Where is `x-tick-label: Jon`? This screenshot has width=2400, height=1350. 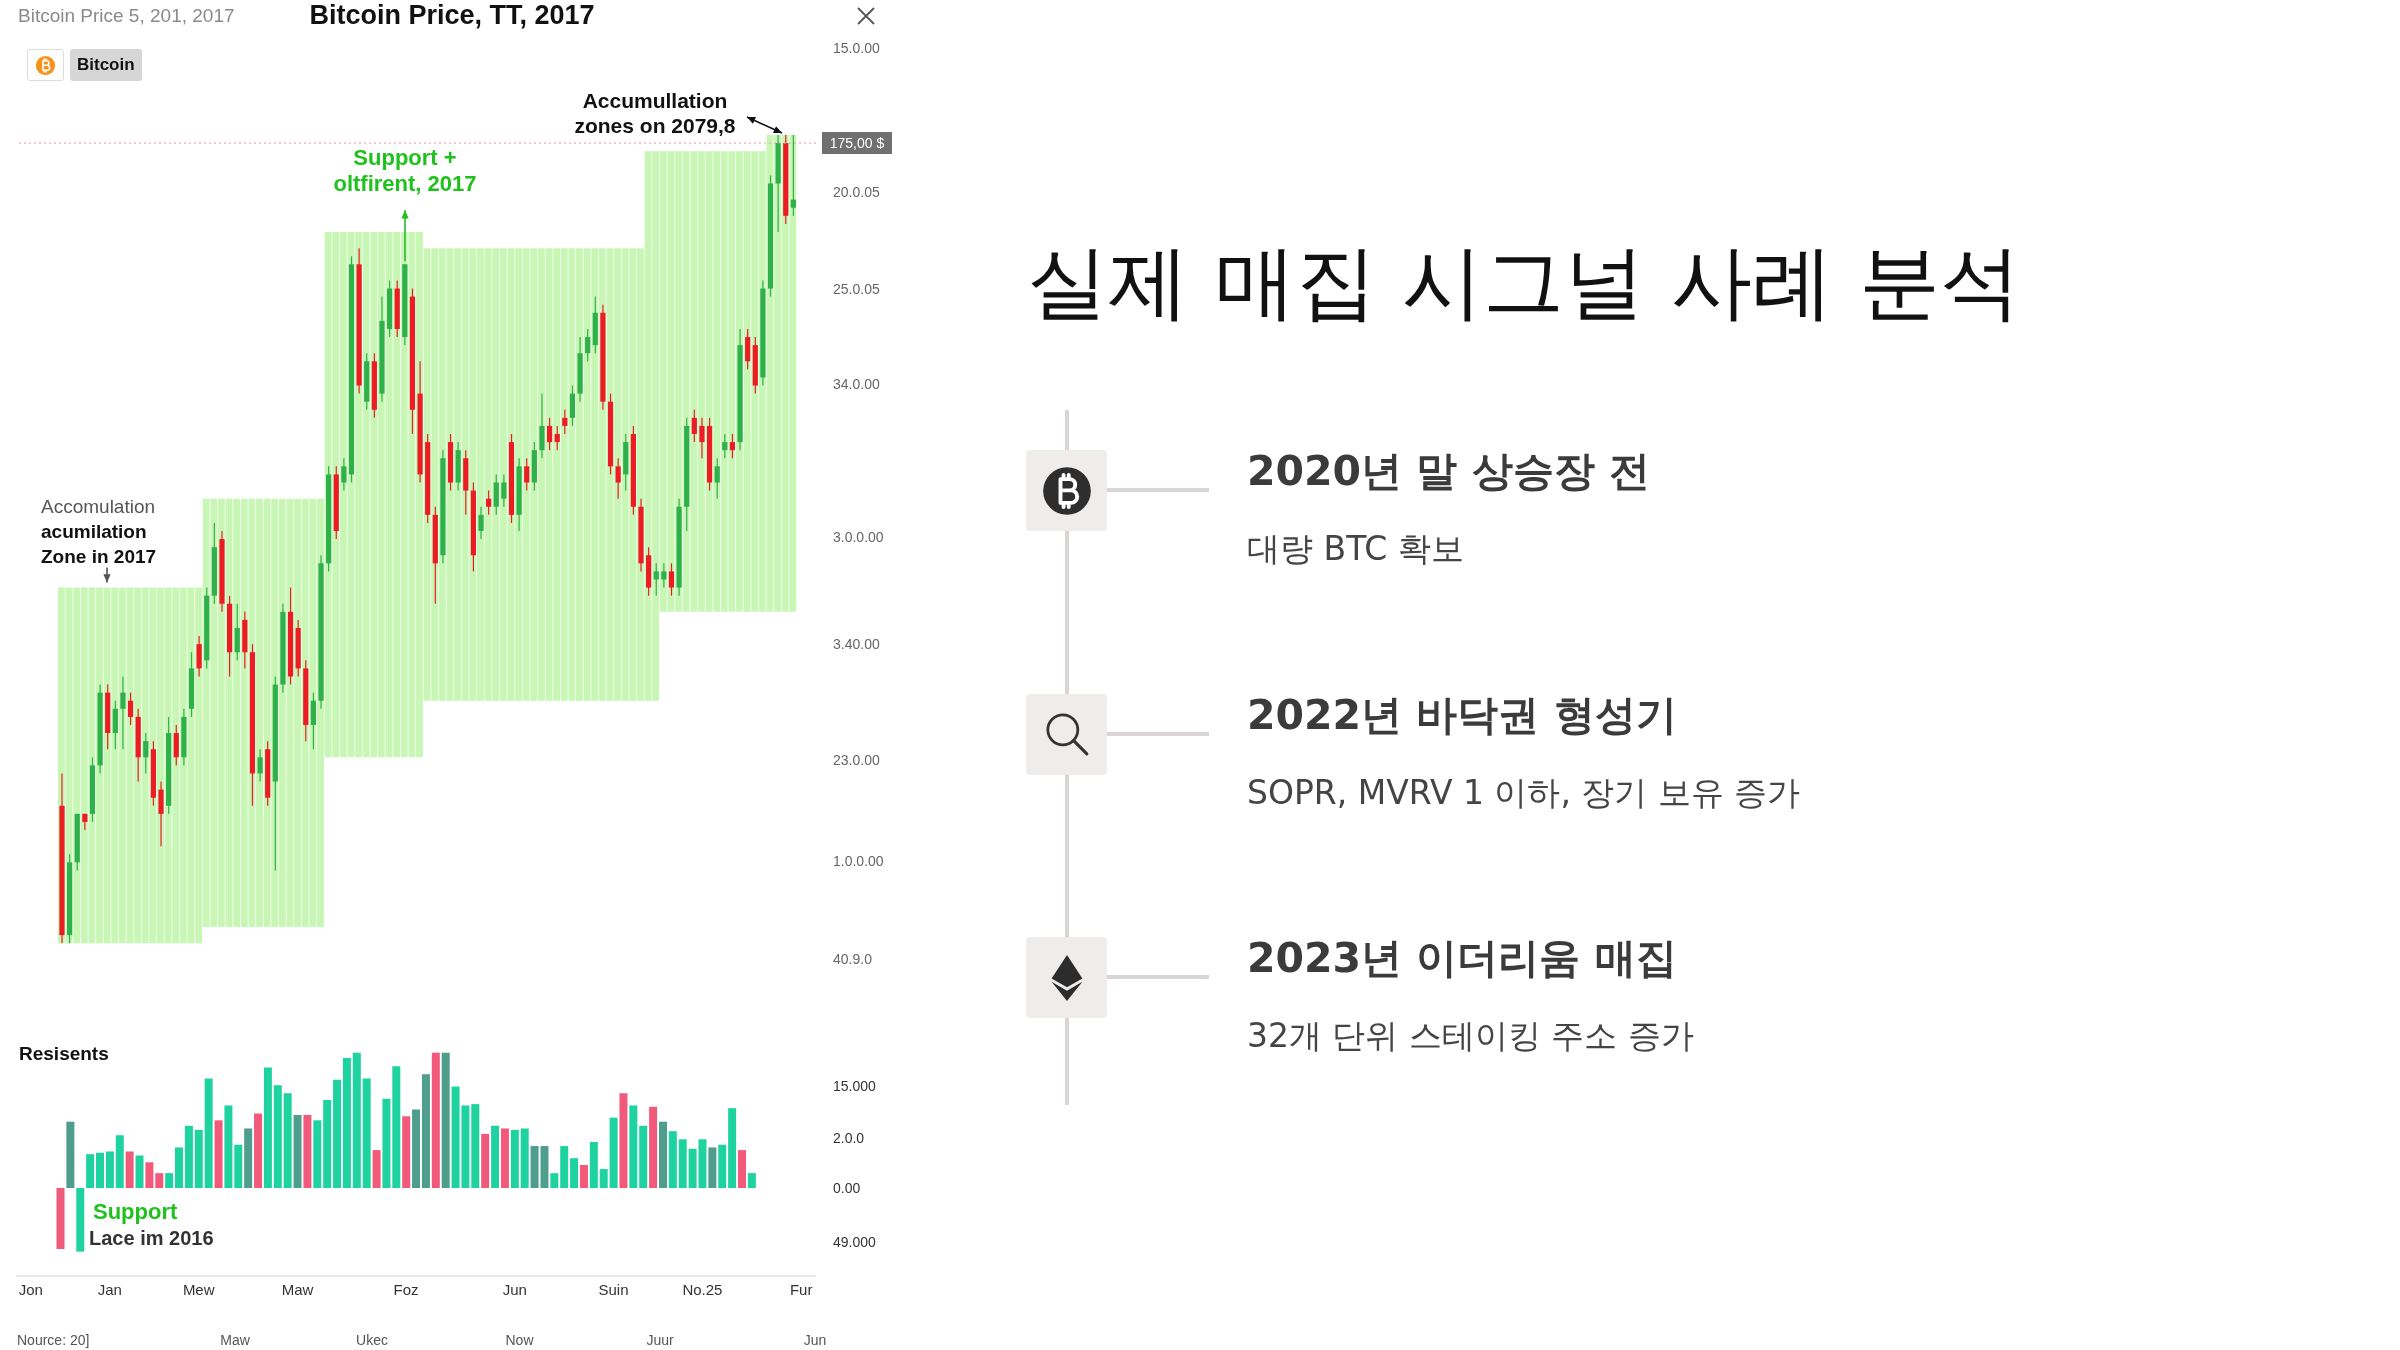
x-tick-label: Jon is located at coordinates (30, 1289).